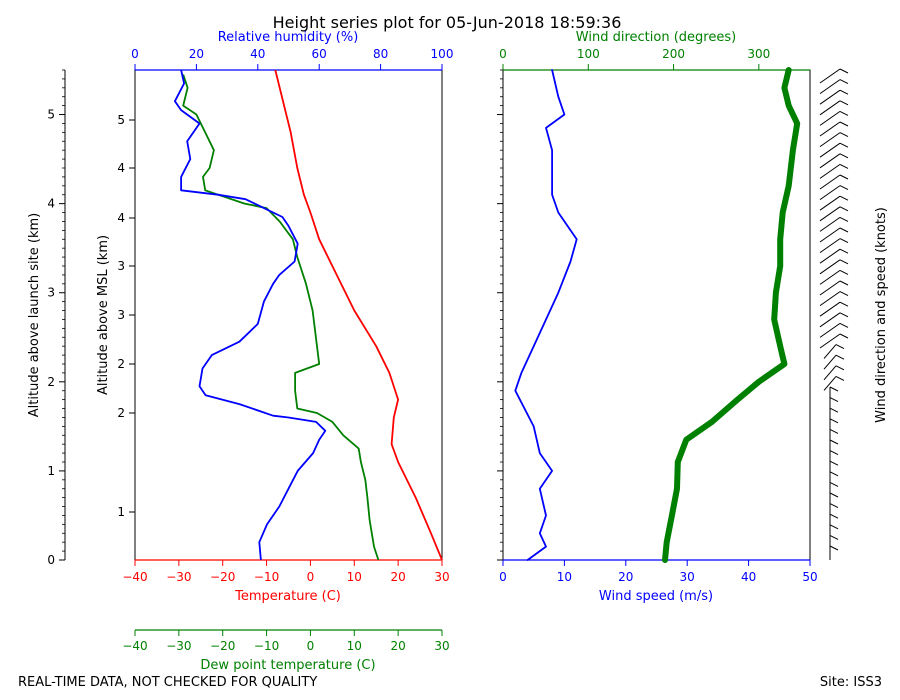 Image resolution: width=900 pixels, height=700 pixels. I want to click on direction-tick-label: 200, so click(673, 54).